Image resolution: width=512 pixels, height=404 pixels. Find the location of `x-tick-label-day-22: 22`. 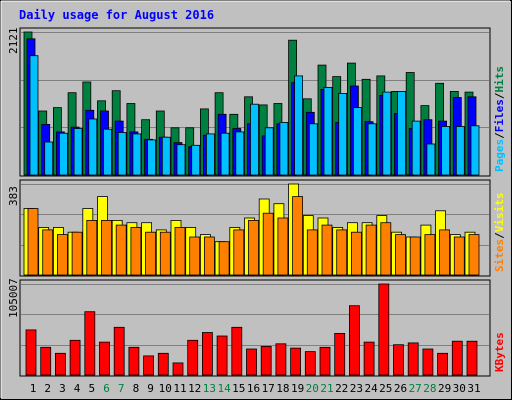

x-tick-label-day-22: 22 is located at coordinates (341, 388).